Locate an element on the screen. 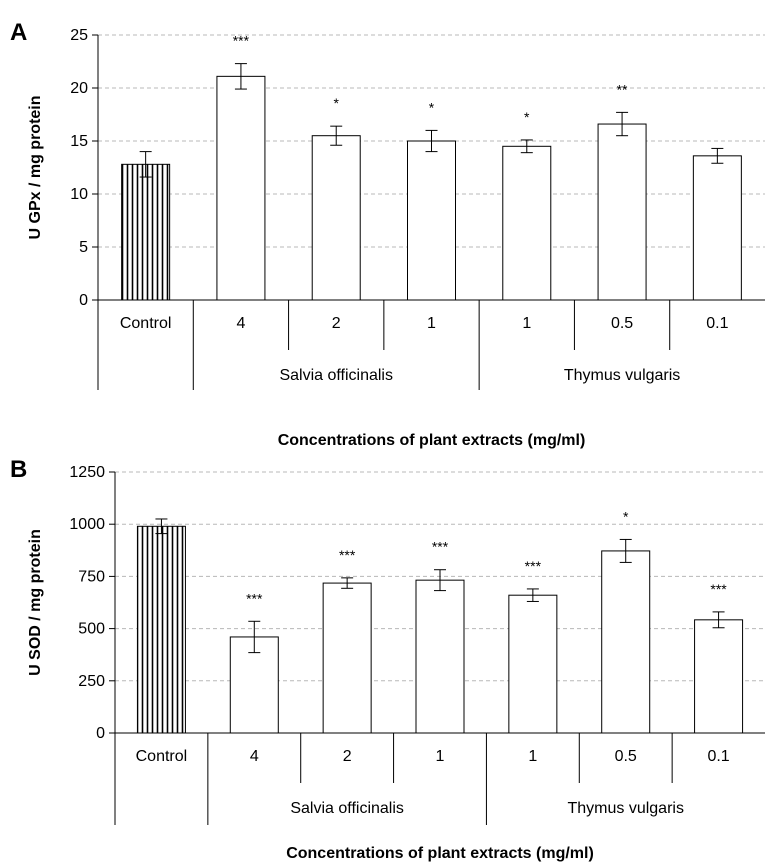 This screenshot has height=862, width=768. y-tick-label: 5 is located at coordinates (83, 247).